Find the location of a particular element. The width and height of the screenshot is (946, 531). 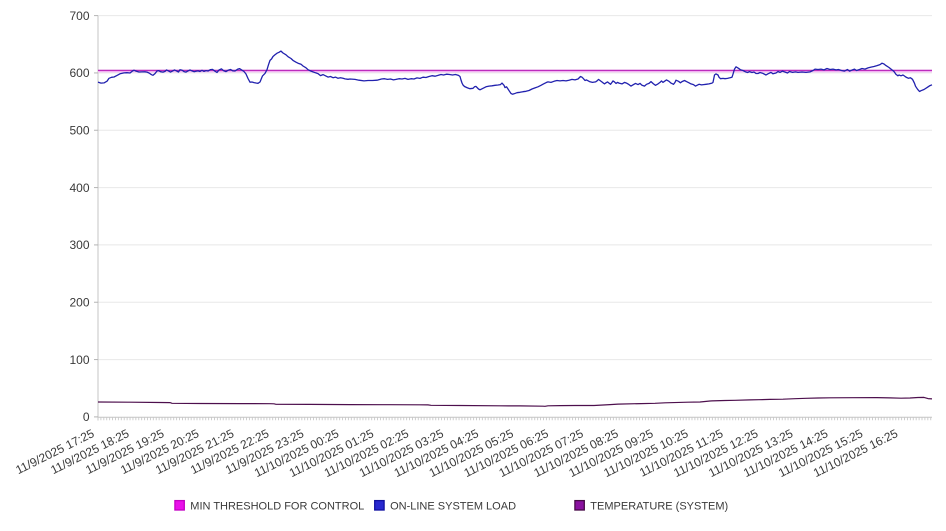

svg-text: 700 is located at coordinates (79, 16).